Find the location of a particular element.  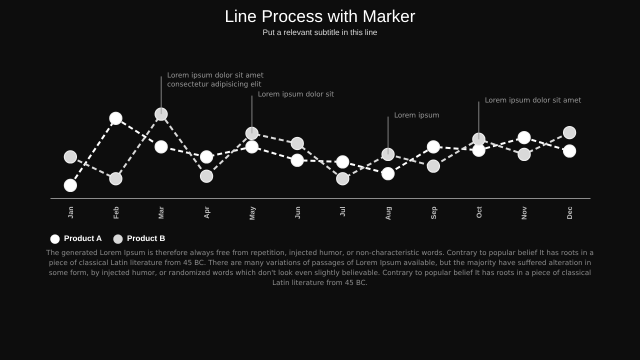

legend-label: Product B is located at coordinates (146, 239).